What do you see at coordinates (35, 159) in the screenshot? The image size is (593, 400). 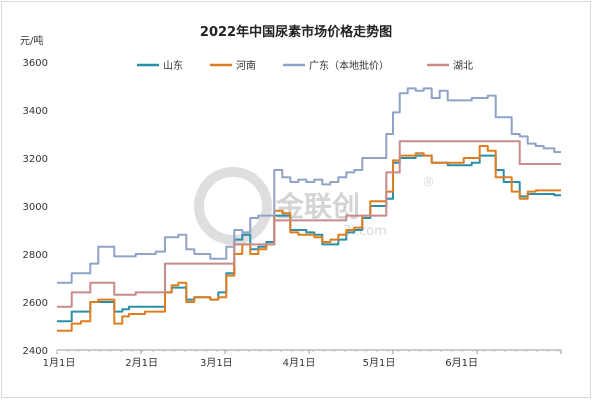 I see `y-tick-label: 3200` at bounding box center [35, 159].